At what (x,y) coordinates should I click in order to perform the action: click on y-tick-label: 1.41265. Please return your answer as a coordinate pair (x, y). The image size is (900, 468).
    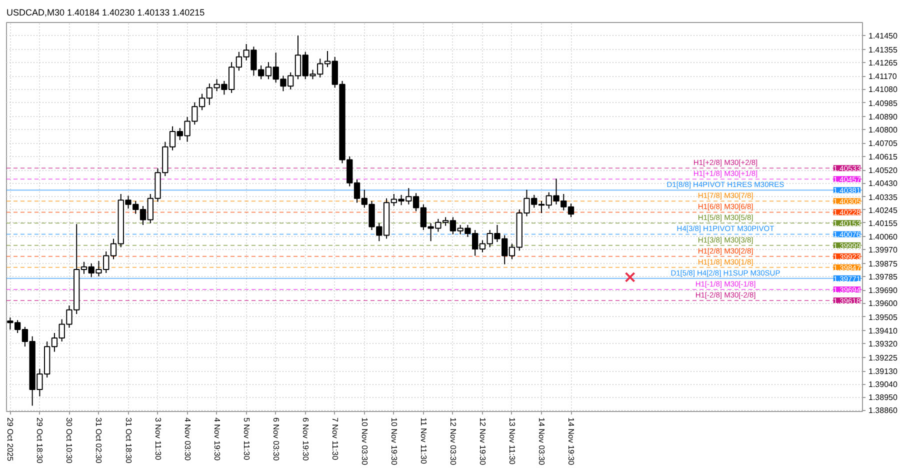
    Looking at the image, I should click on (883, 63).